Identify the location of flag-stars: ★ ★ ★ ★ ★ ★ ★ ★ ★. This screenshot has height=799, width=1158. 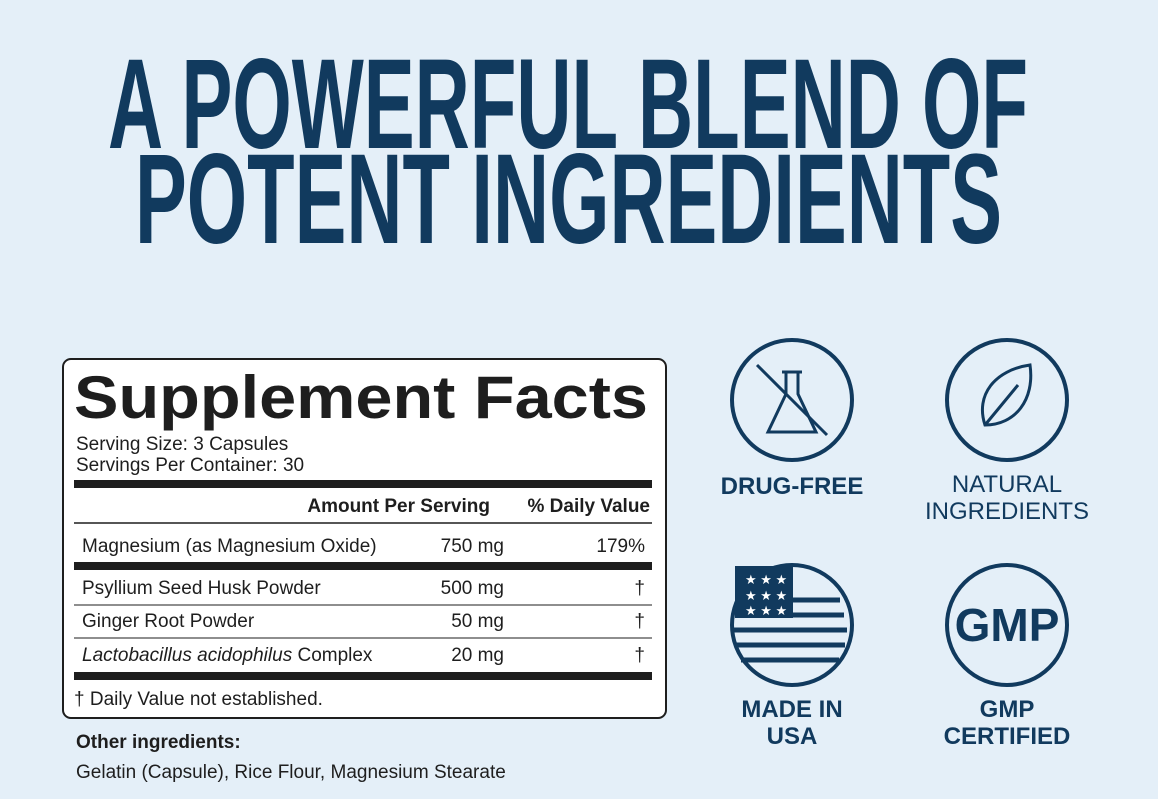
(766, 595).